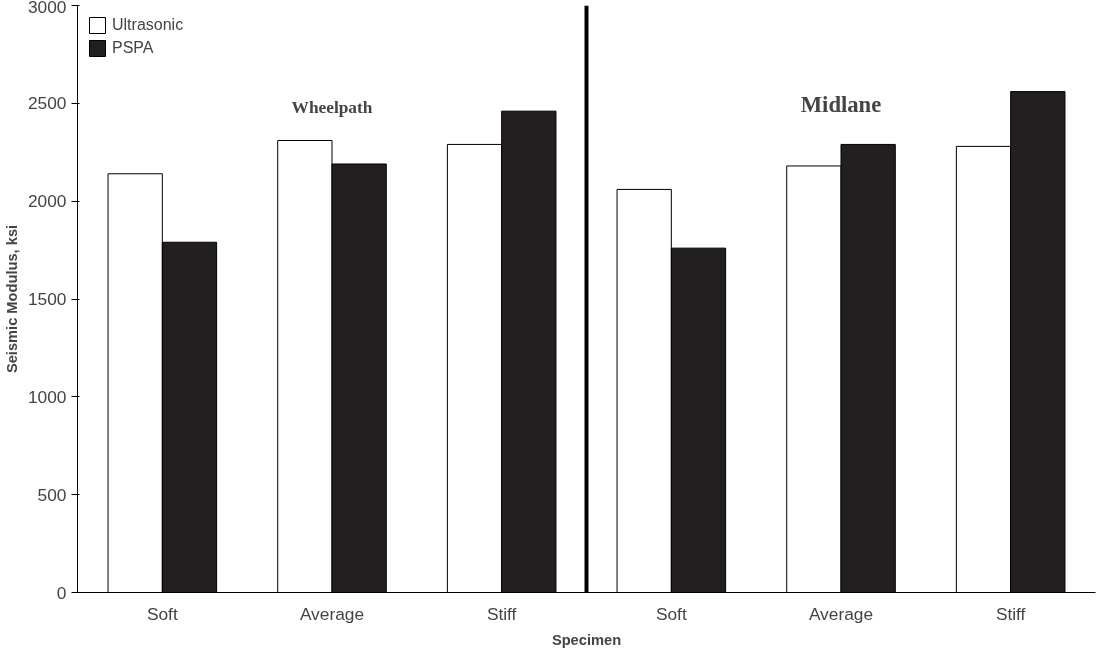  Describe the element at coordinates (11, 299) in the screenshot. I see `y-axis-title: Seismic Modulus, ksi` at that location.